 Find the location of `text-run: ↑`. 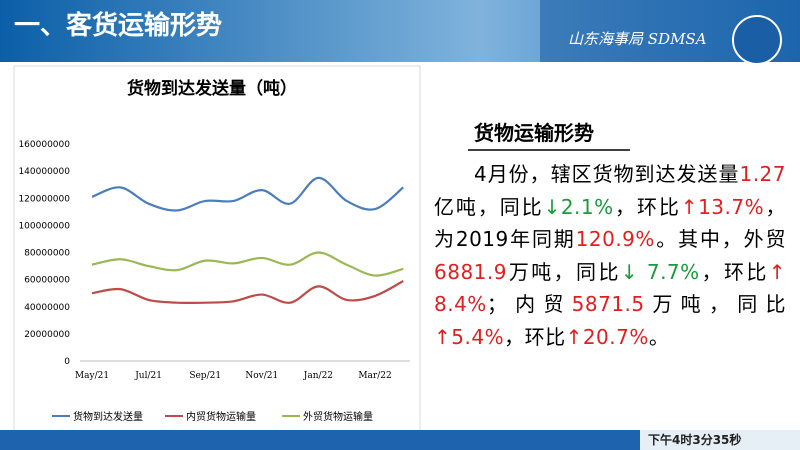

text-run: ↑ is located at coordinates (689, 206).